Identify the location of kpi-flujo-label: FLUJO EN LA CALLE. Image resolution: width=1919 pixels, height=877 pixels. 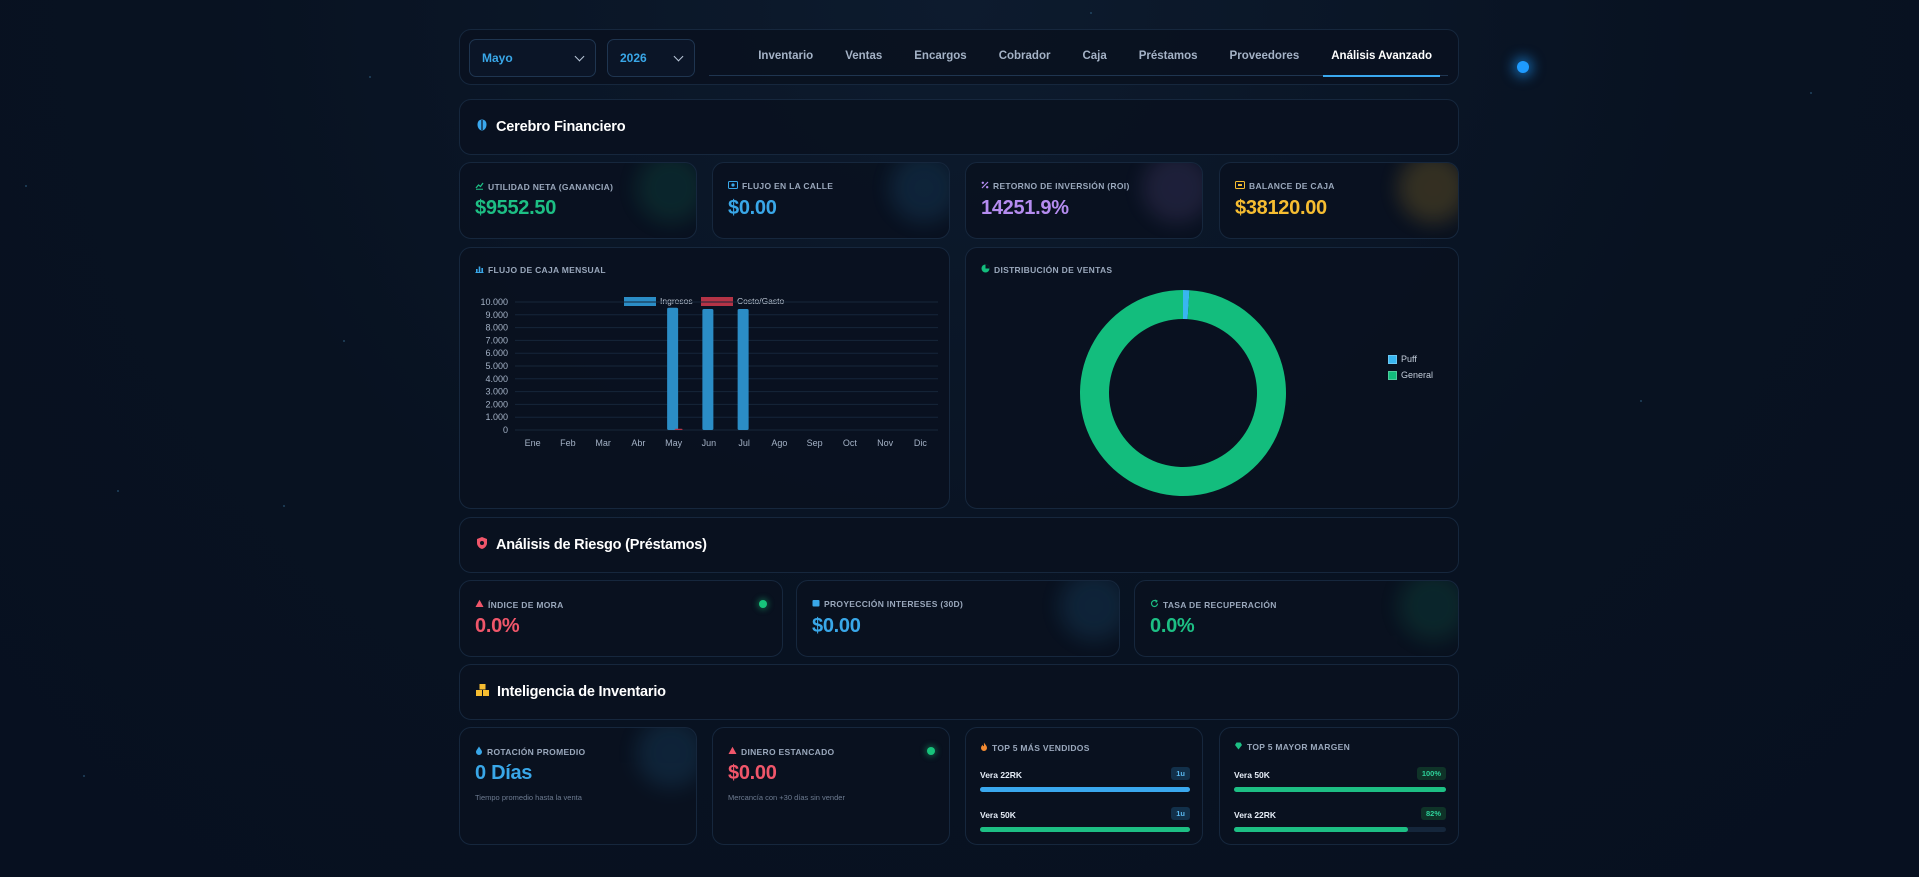
(788, 186).